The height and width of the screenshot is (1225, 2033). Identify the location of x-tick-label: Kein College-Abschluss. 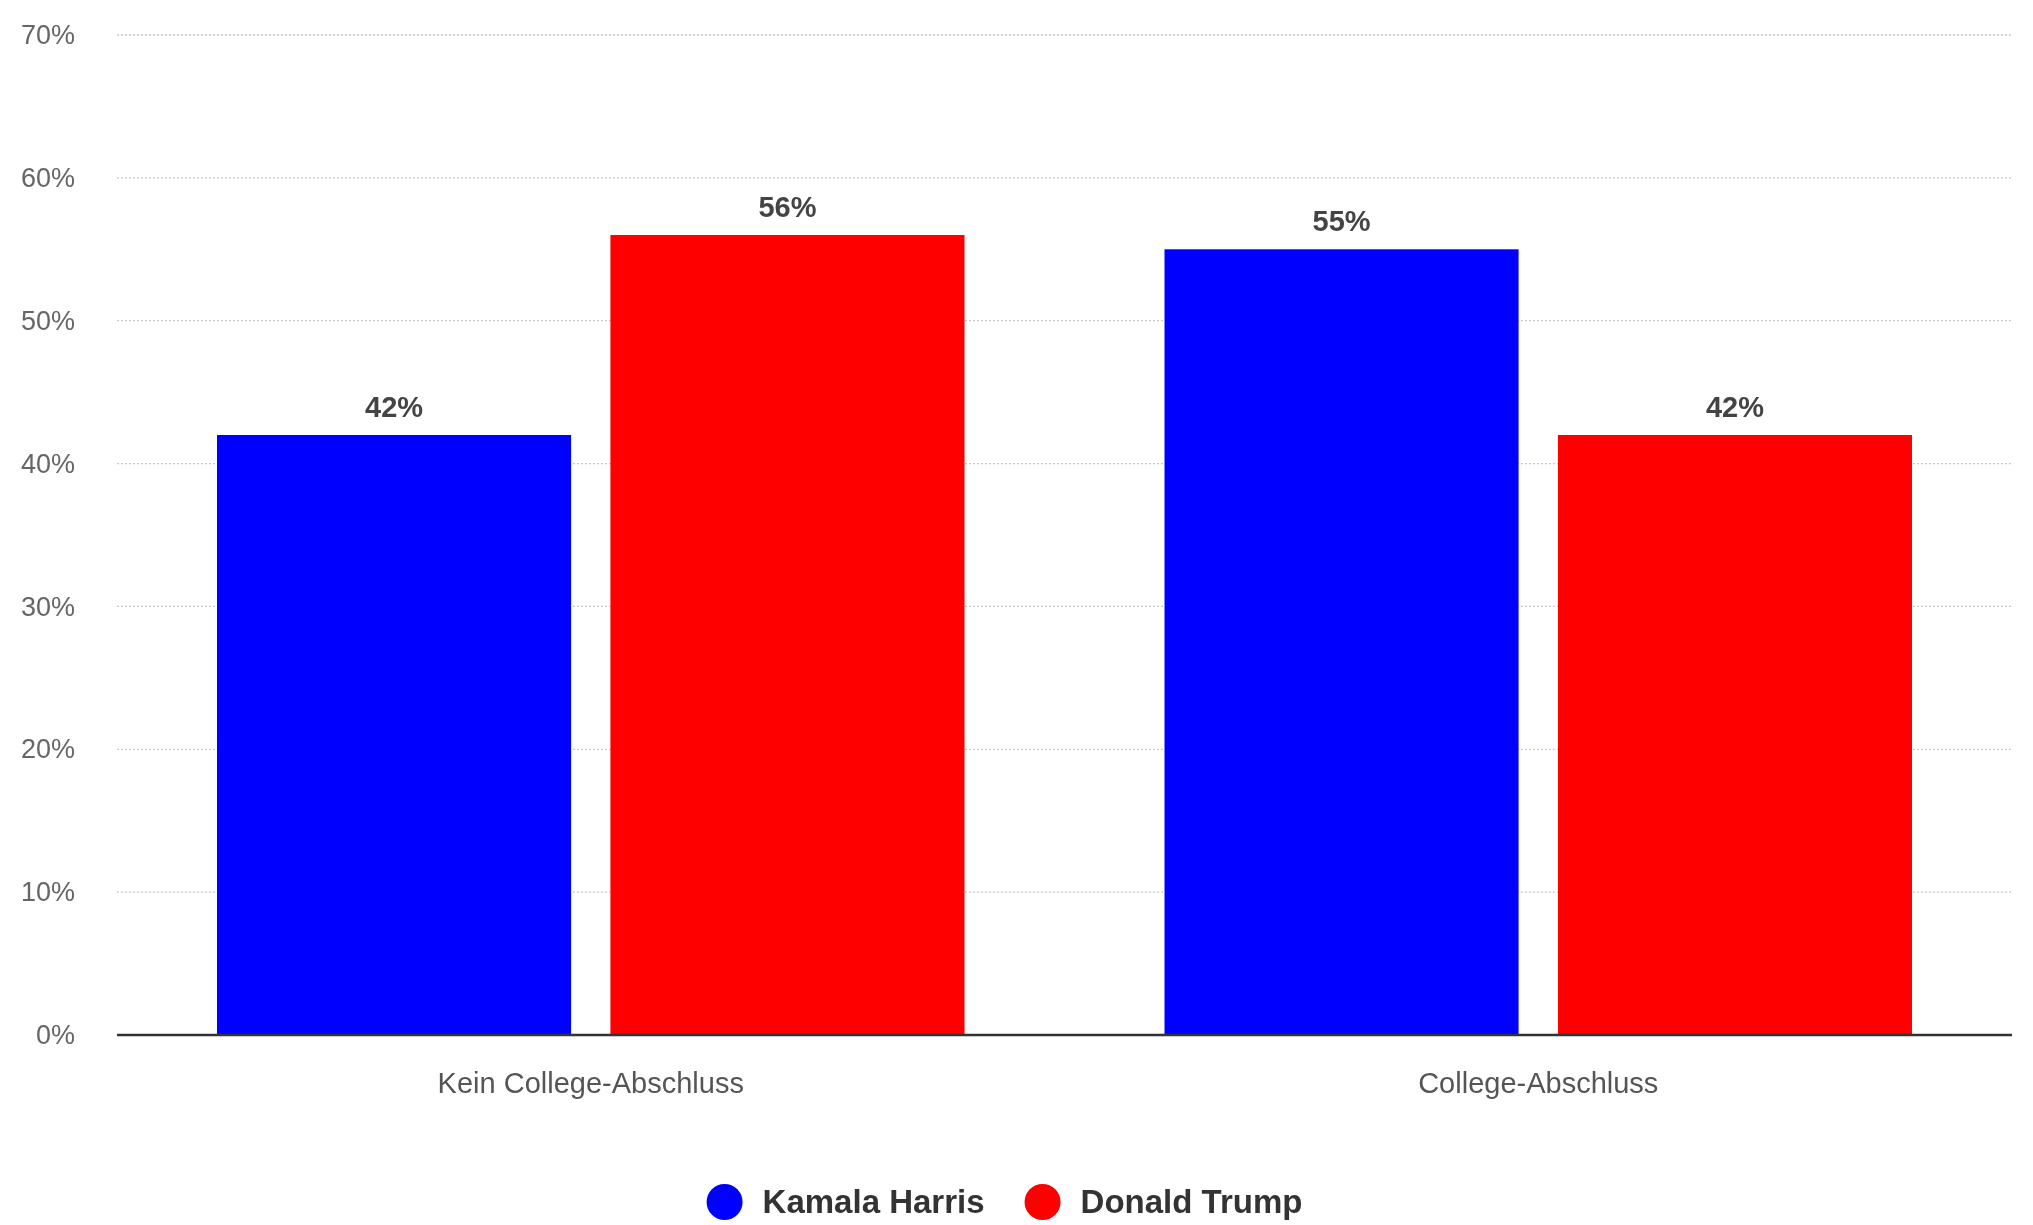
(590, 1082).